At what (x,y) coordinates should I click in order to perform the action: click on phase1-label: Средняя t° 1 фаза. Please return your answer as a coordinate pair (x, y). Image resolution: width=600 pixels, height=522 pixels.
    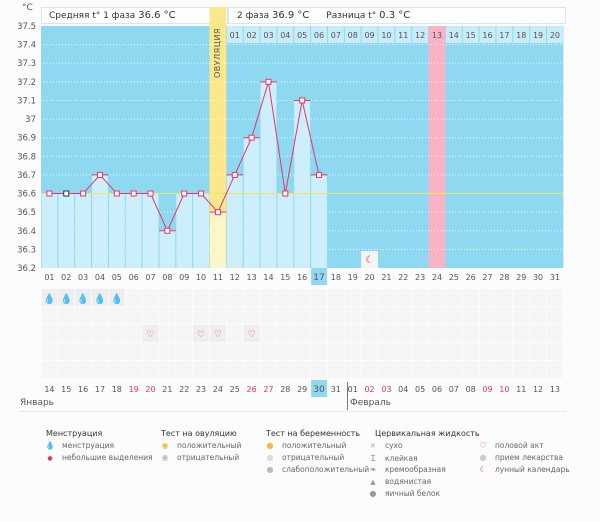
    Looking at the image, I should click on (92, 16).